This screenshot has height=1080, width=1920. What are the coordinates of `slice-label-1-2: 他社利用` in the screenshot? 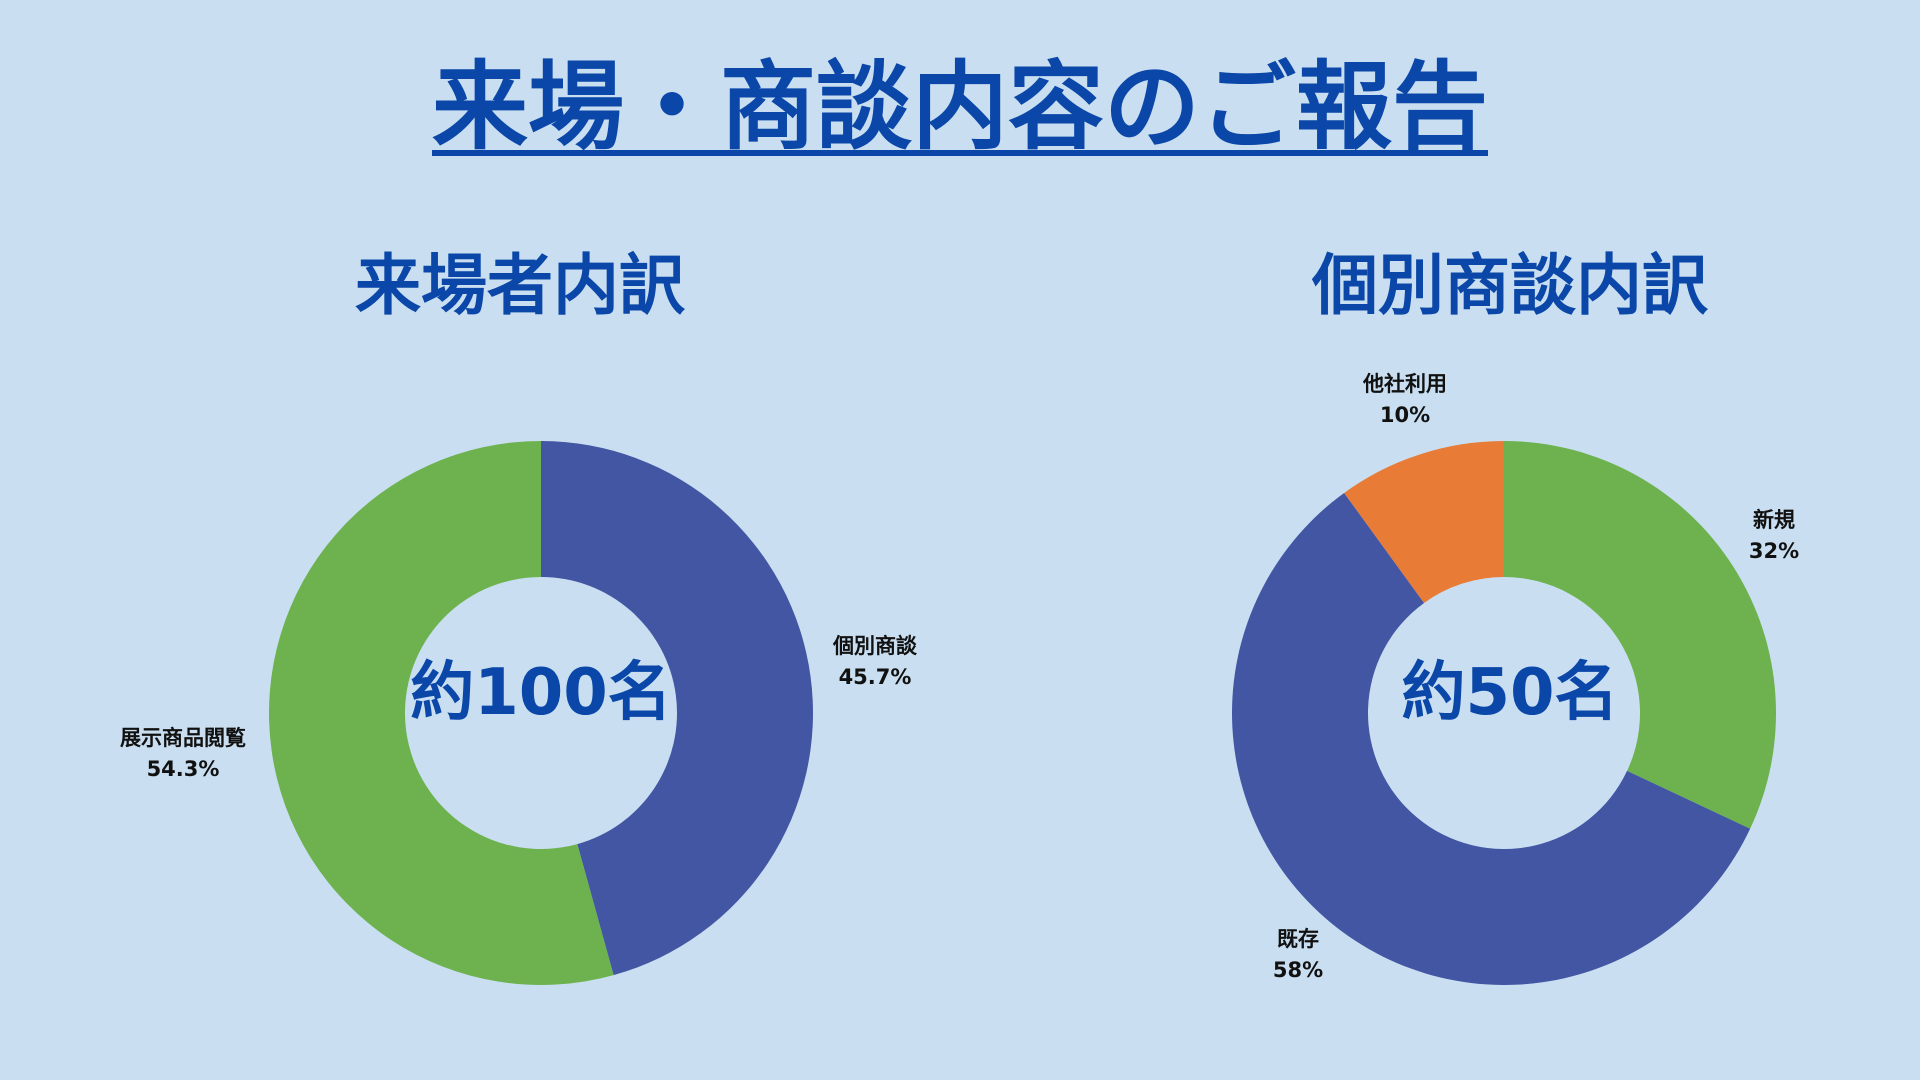 It's located at (1404, 384).